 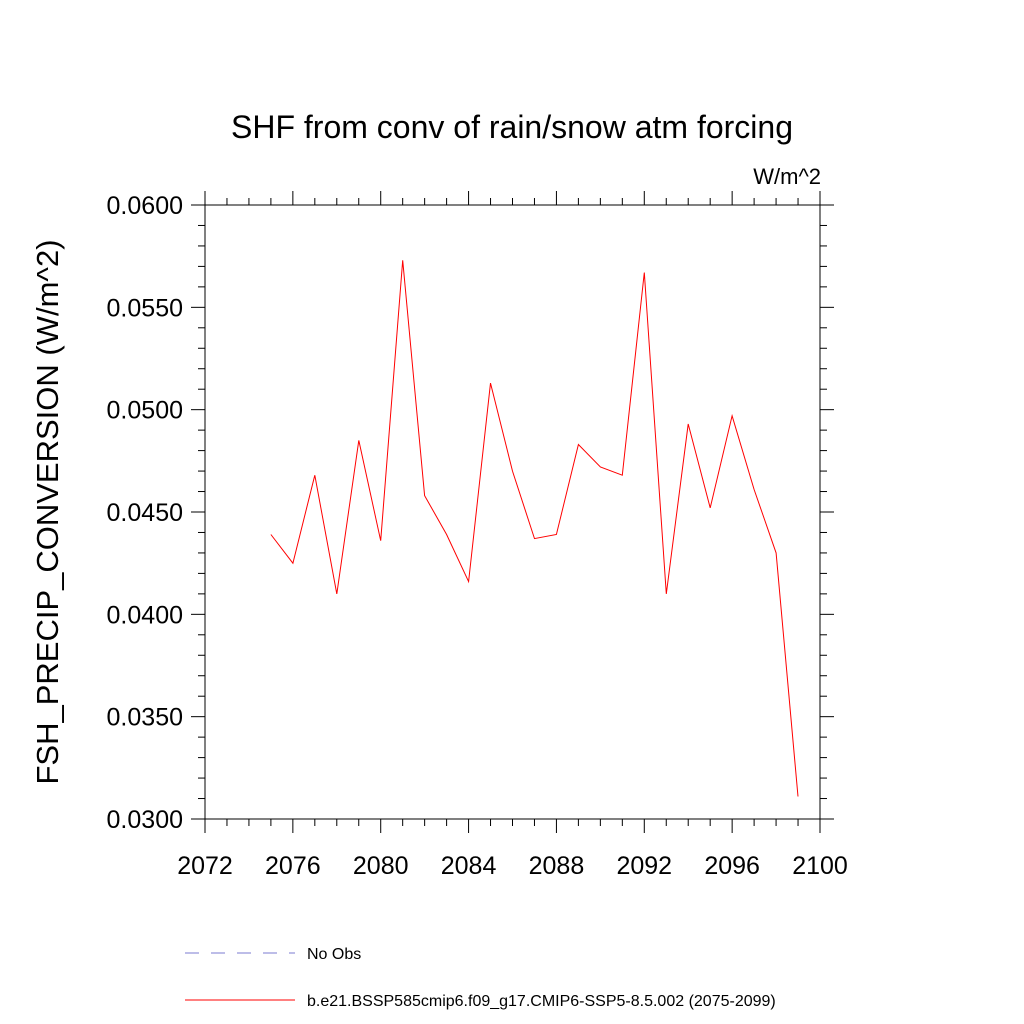 I want to click on x-tick-label: 2080, so click(x=381, y=866).